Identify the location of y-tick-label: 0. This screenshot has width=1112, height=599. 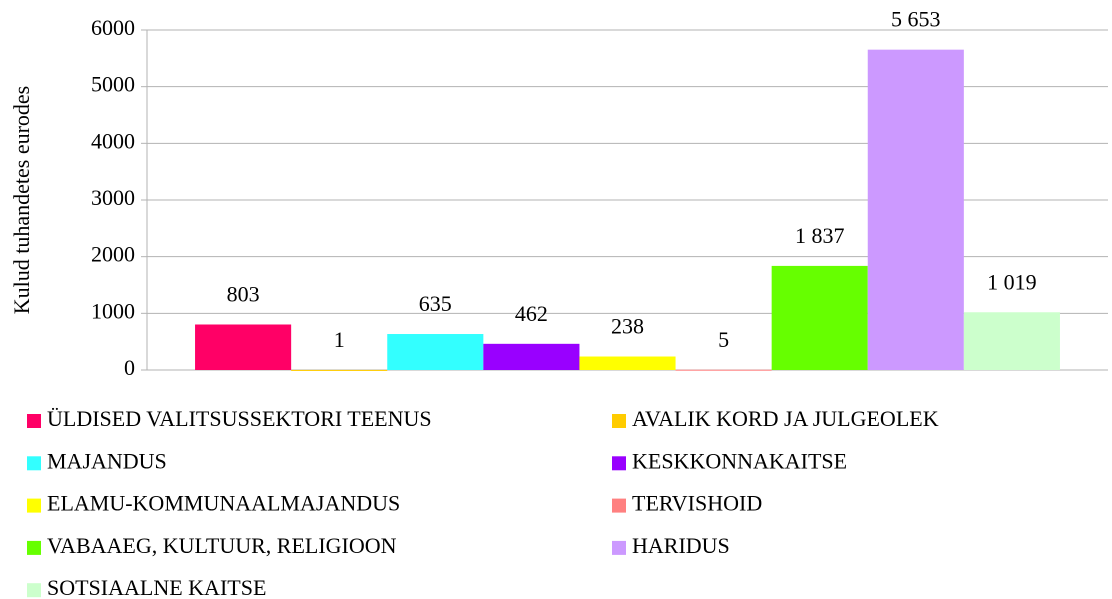
(129, 367).